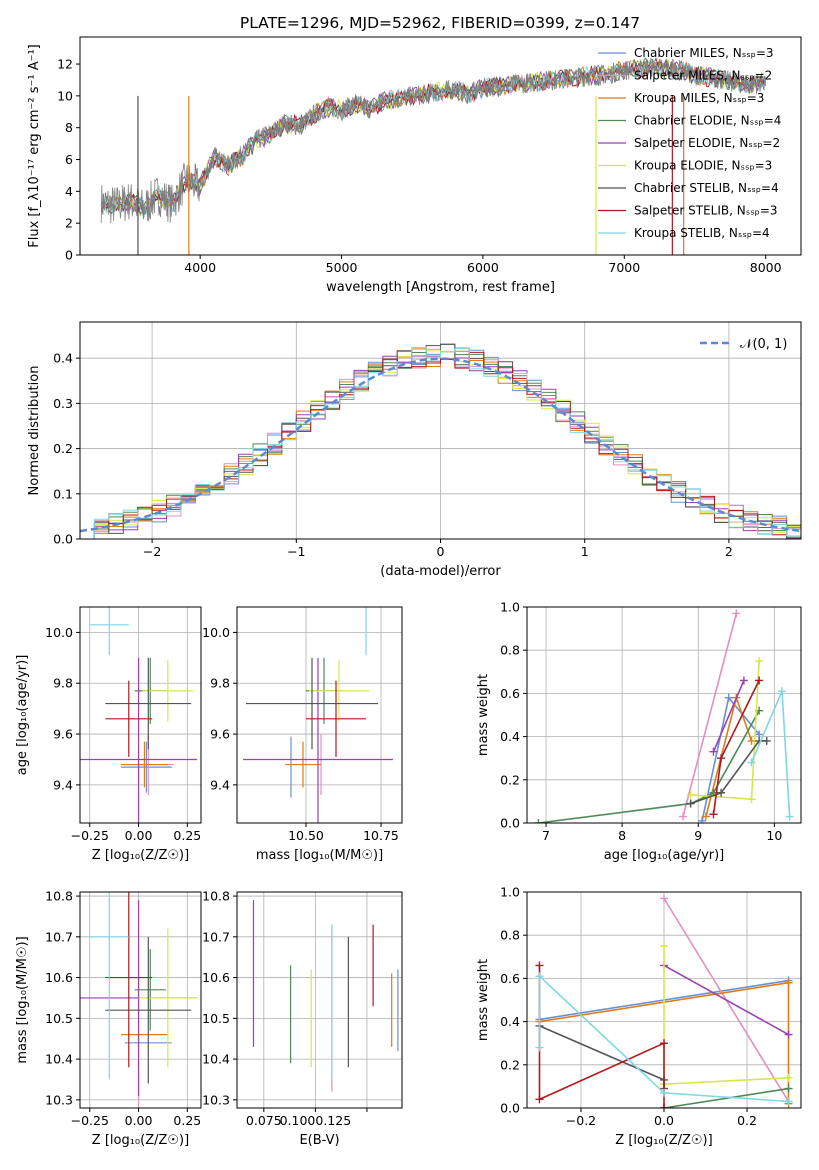  What do you see at coordinates (729, 551) in the screenshot?
I see `x-tick-label: 2` at bounding box center [729, 551].